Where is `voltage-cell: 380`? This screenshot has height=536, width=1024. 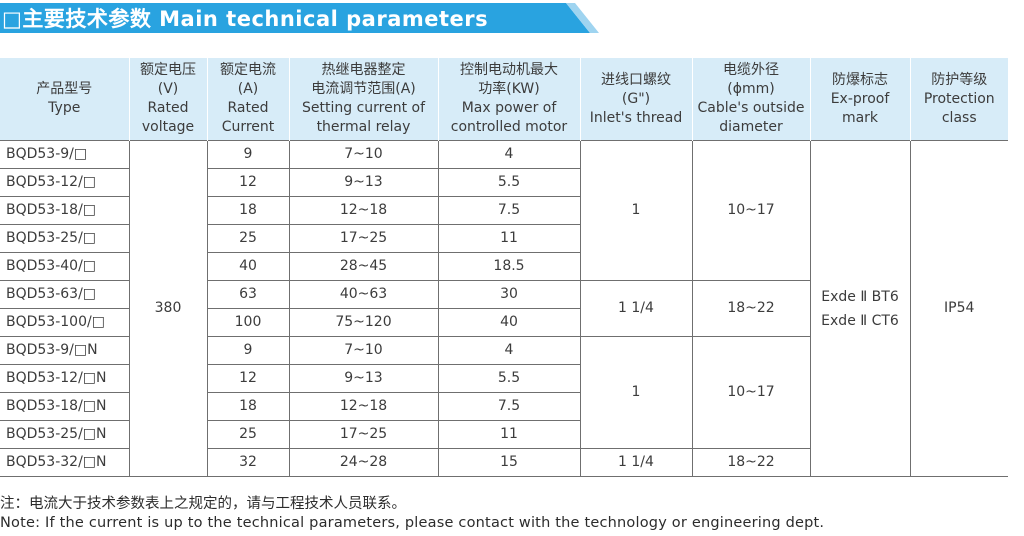 voltage-cell: 380 is located at coordinates (167, 308).